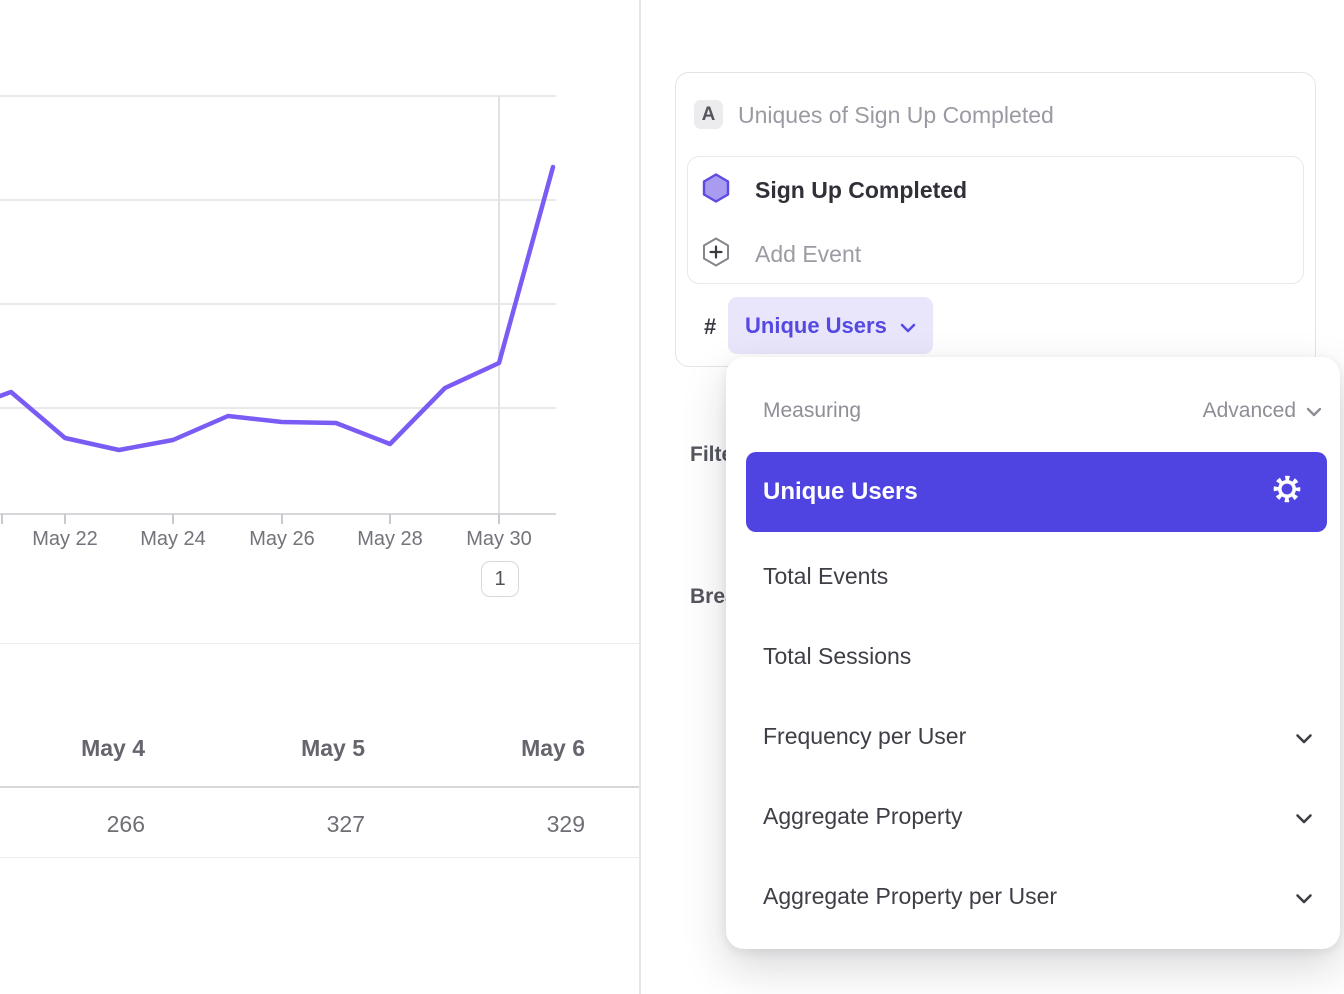  What do you see at coordinates (500, 579) in the screenshot?
I see `annotation-badge: 1` at bounding box center [500, 579].